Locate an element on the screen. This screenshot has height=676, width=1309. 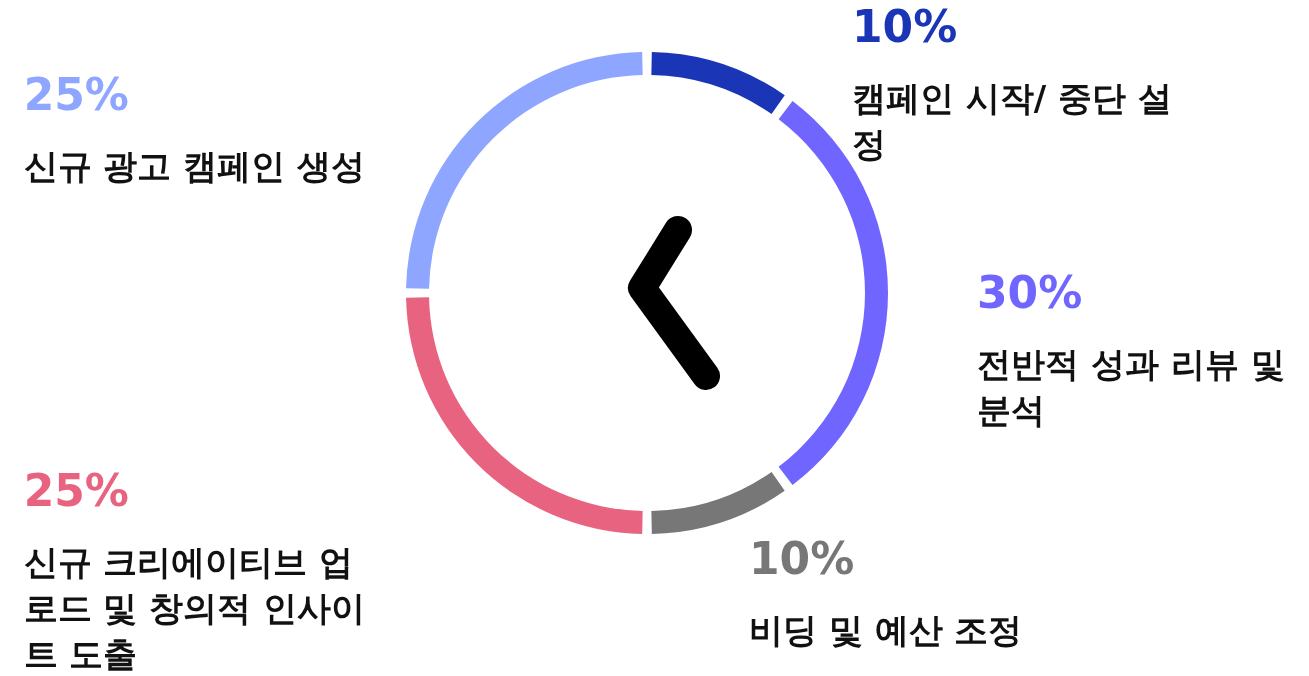
data-label: 30% is located at coordinates (1030, 293).